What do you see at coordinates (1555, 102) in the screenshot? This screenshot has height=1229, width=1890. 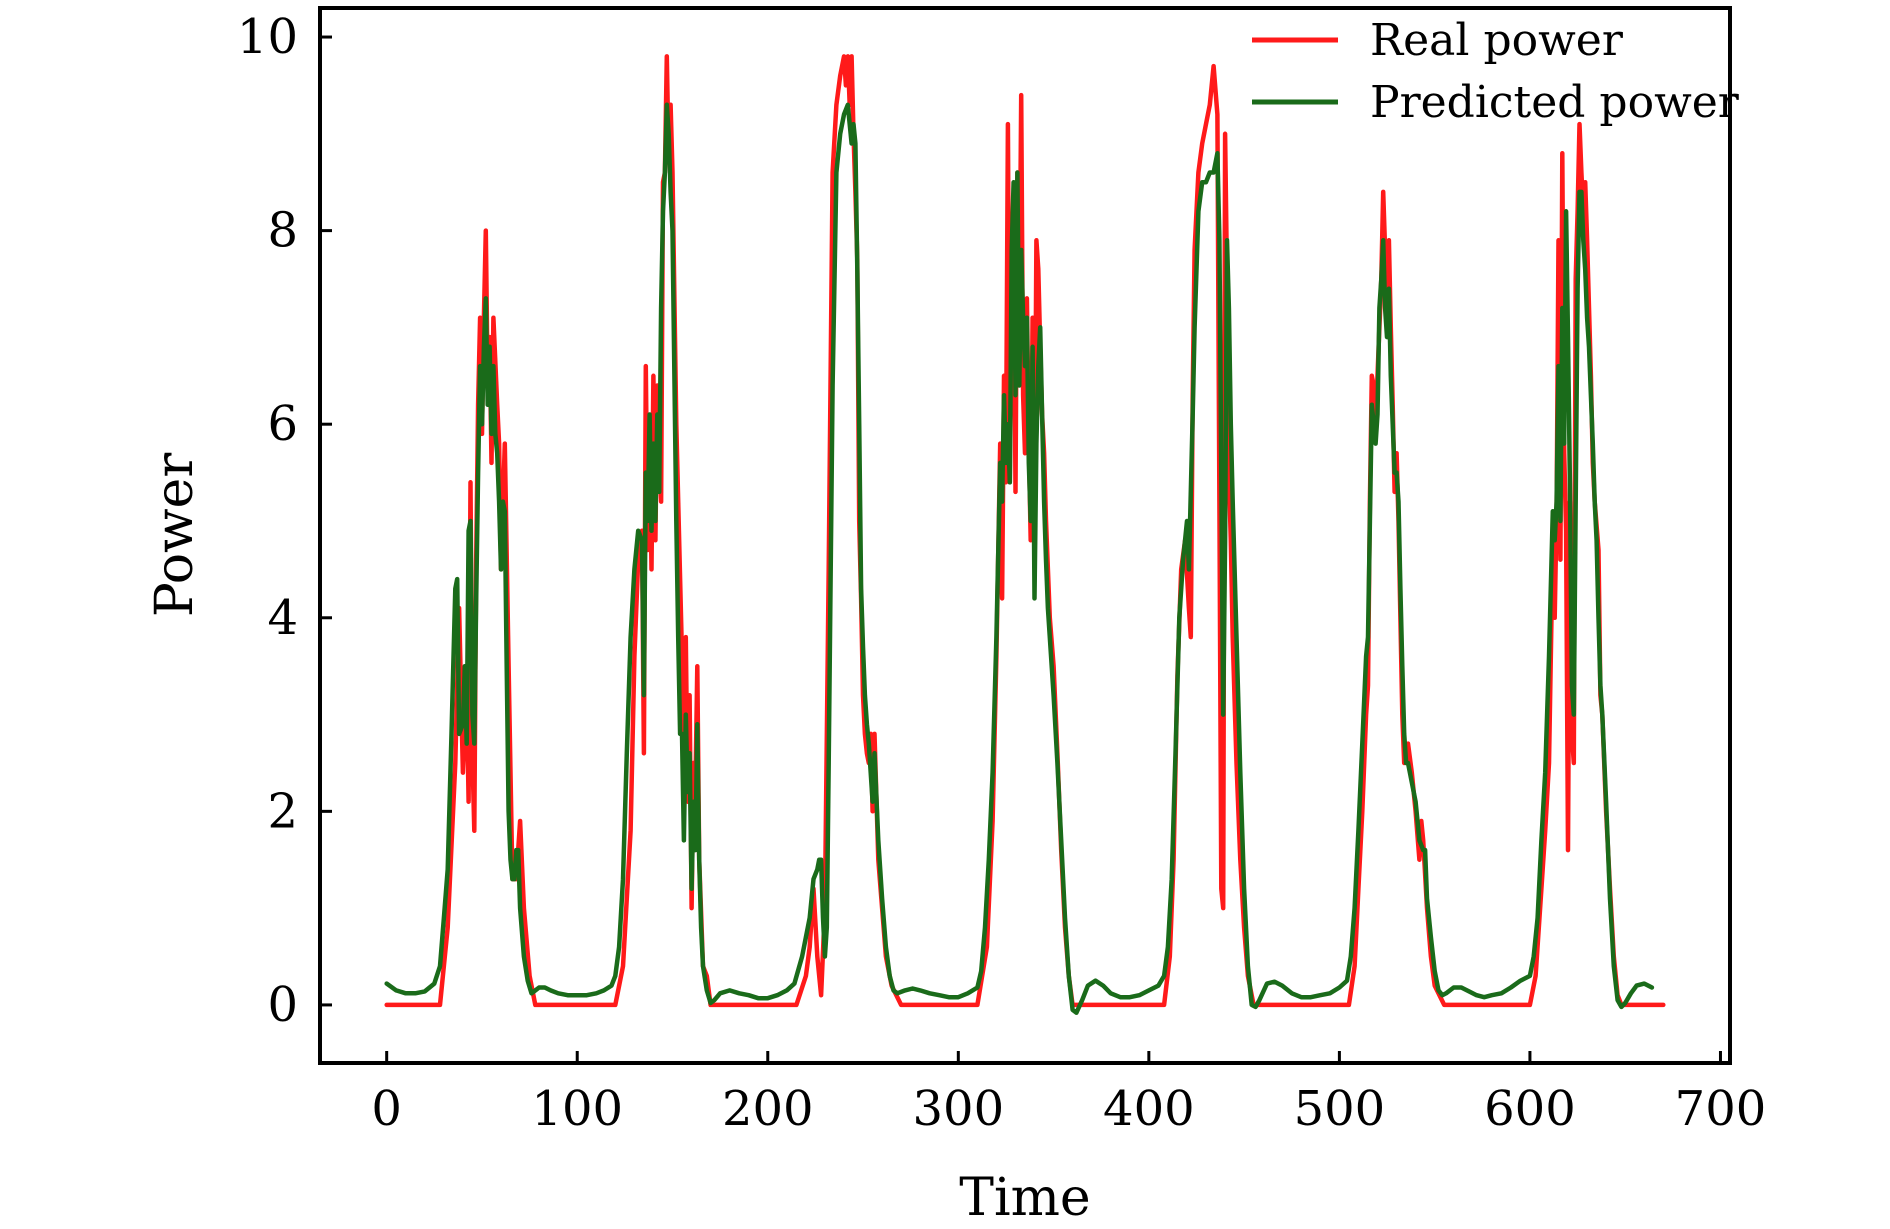 I see `legend-label-predicted-power: Predicted power` at bounding box center [1555, 102].